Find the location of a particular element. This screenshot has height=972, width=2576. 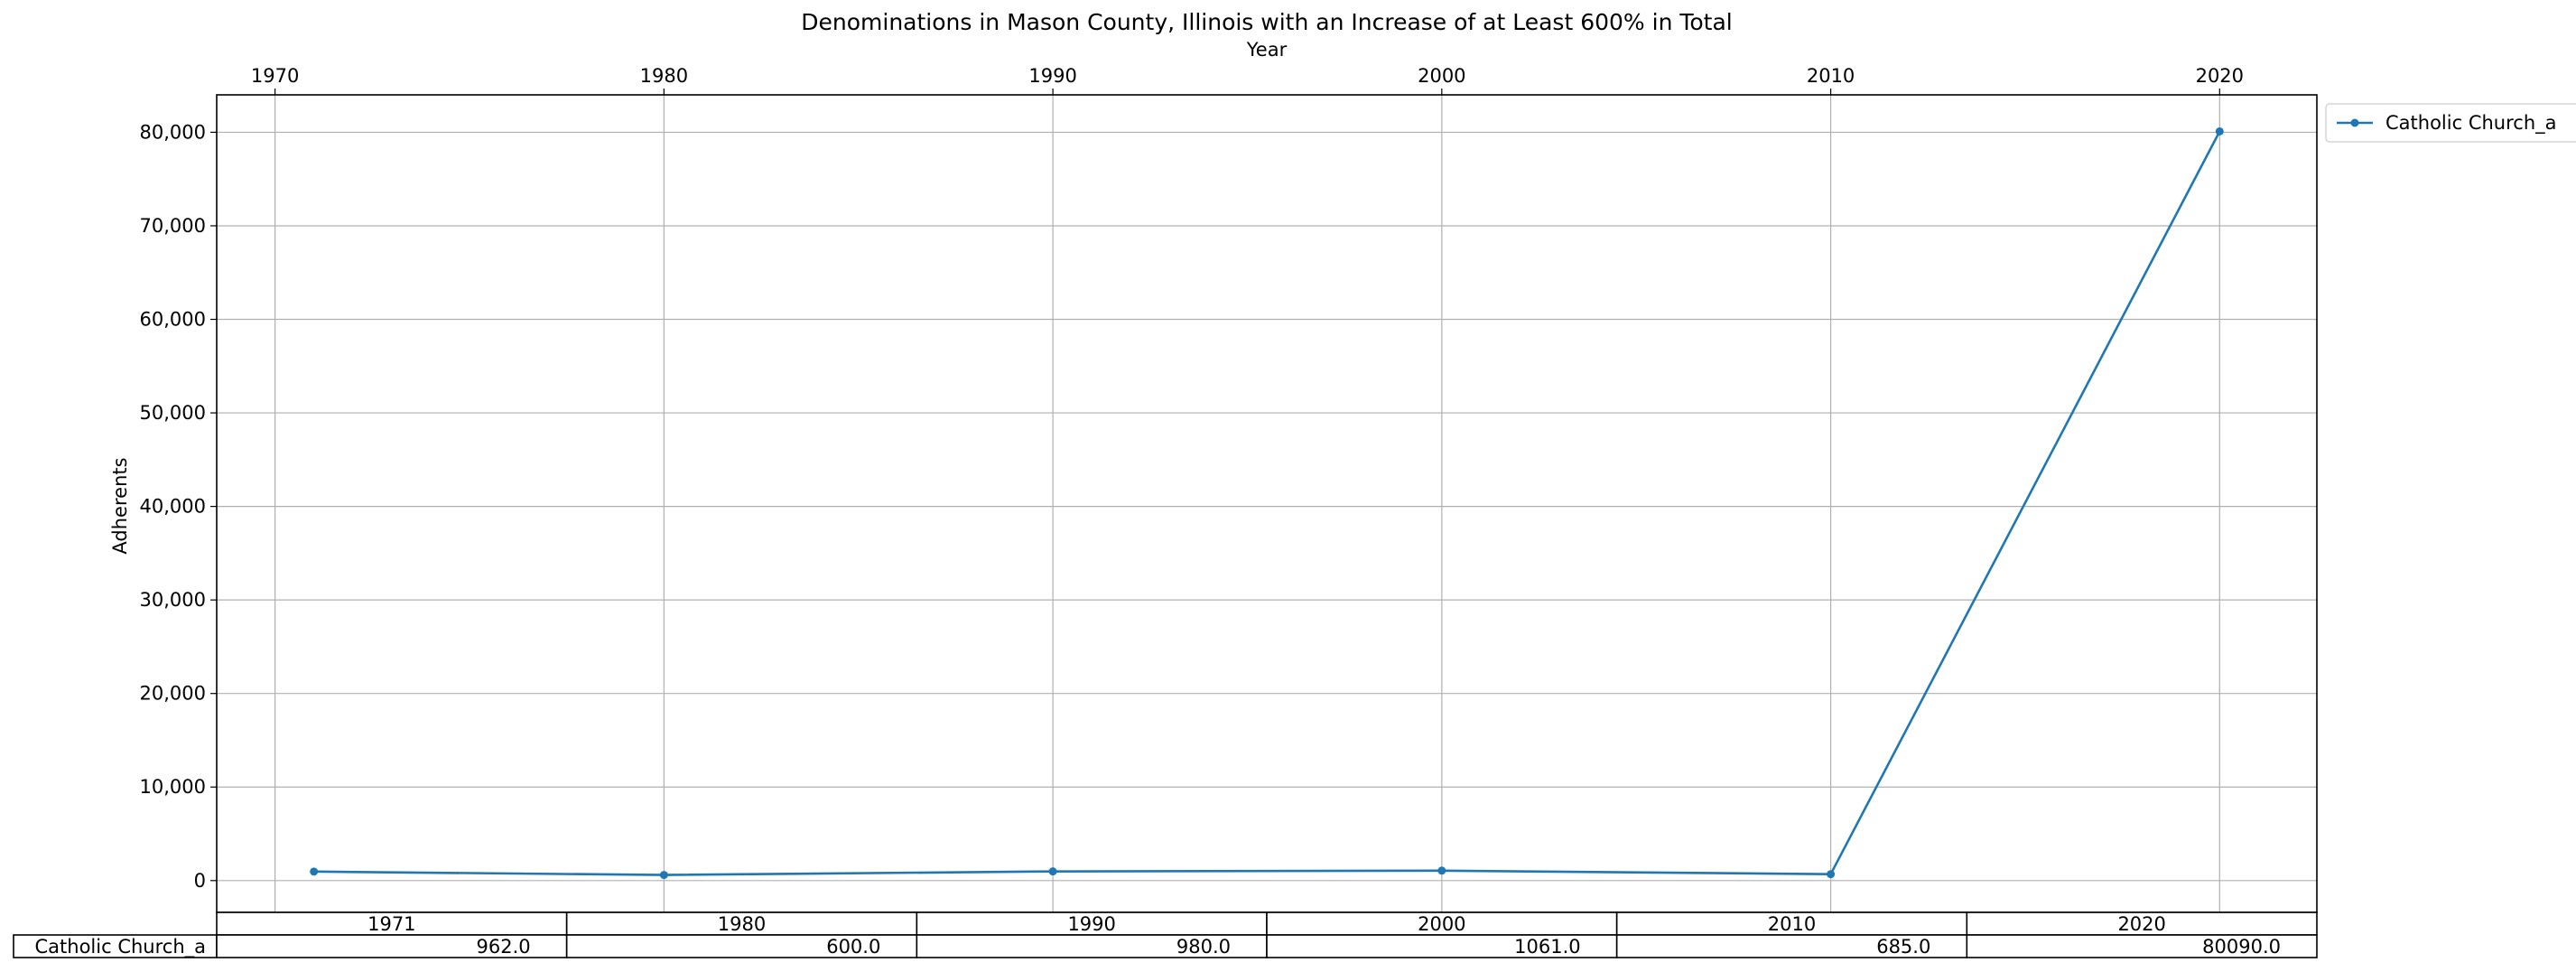

table-cell-value: 685.0 is located at coordinates (1903, 947).